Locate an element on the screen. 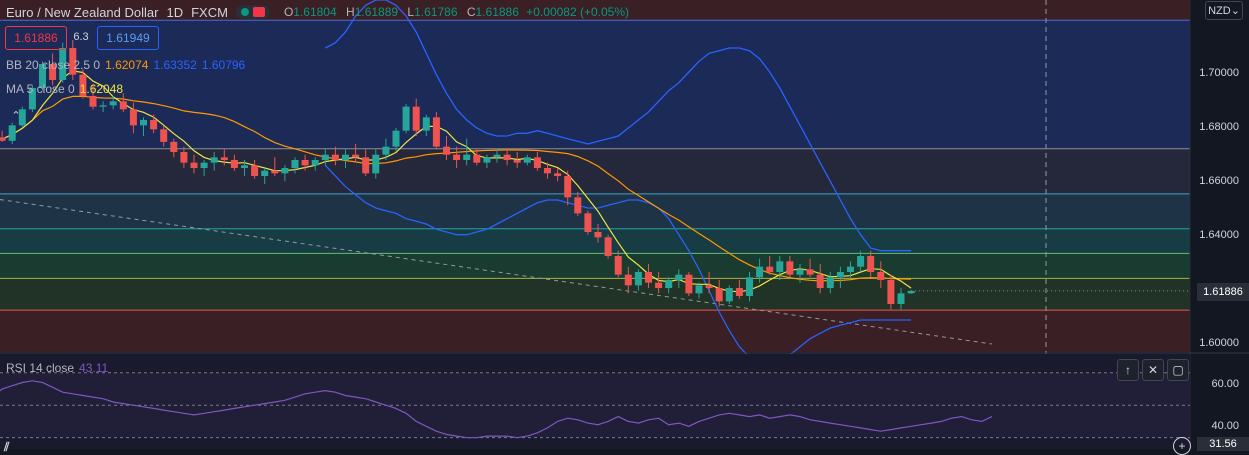  price-tick: 1.70000 is located at coordinates (1219, 73).